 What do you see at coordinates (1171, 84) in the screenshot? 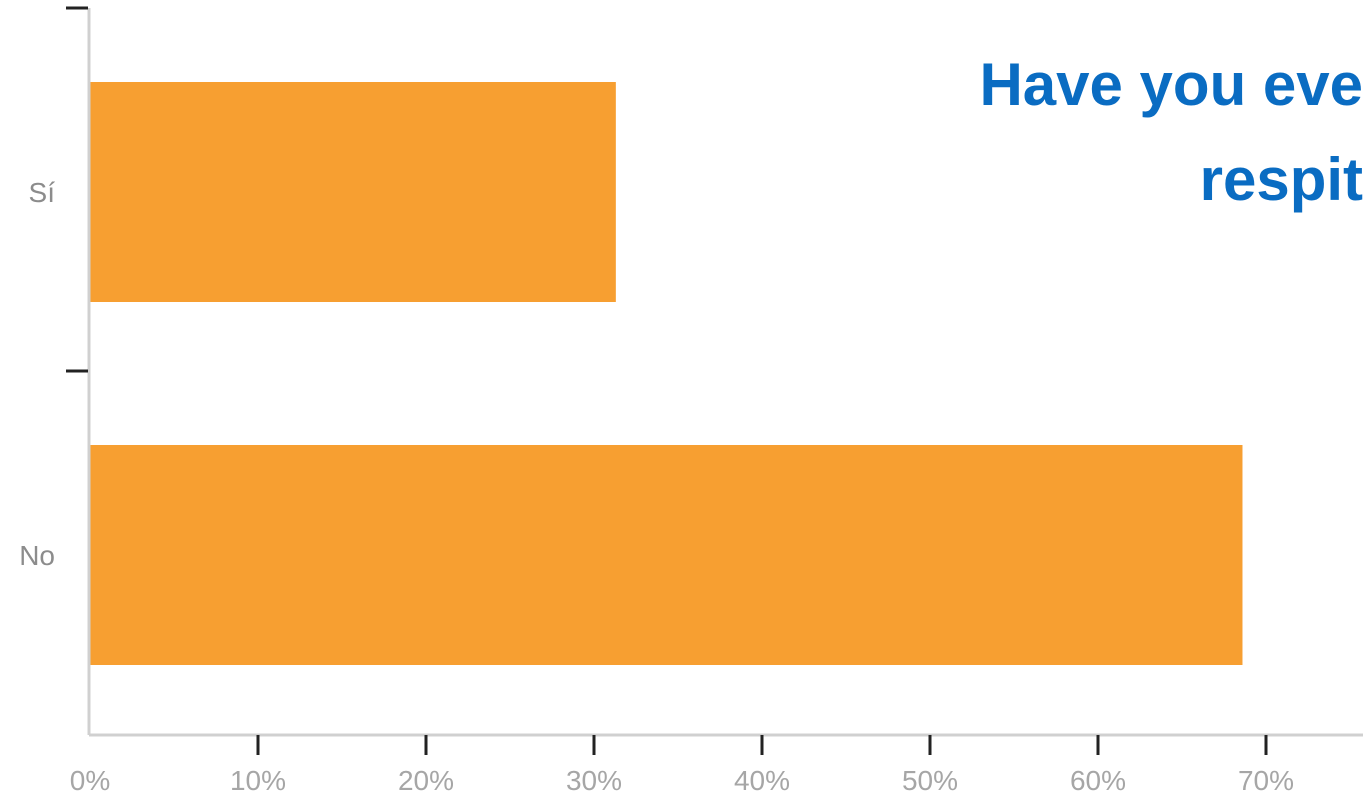
I see `chart-title-line-1: Have you eve` at bounding box center [1171, 84].